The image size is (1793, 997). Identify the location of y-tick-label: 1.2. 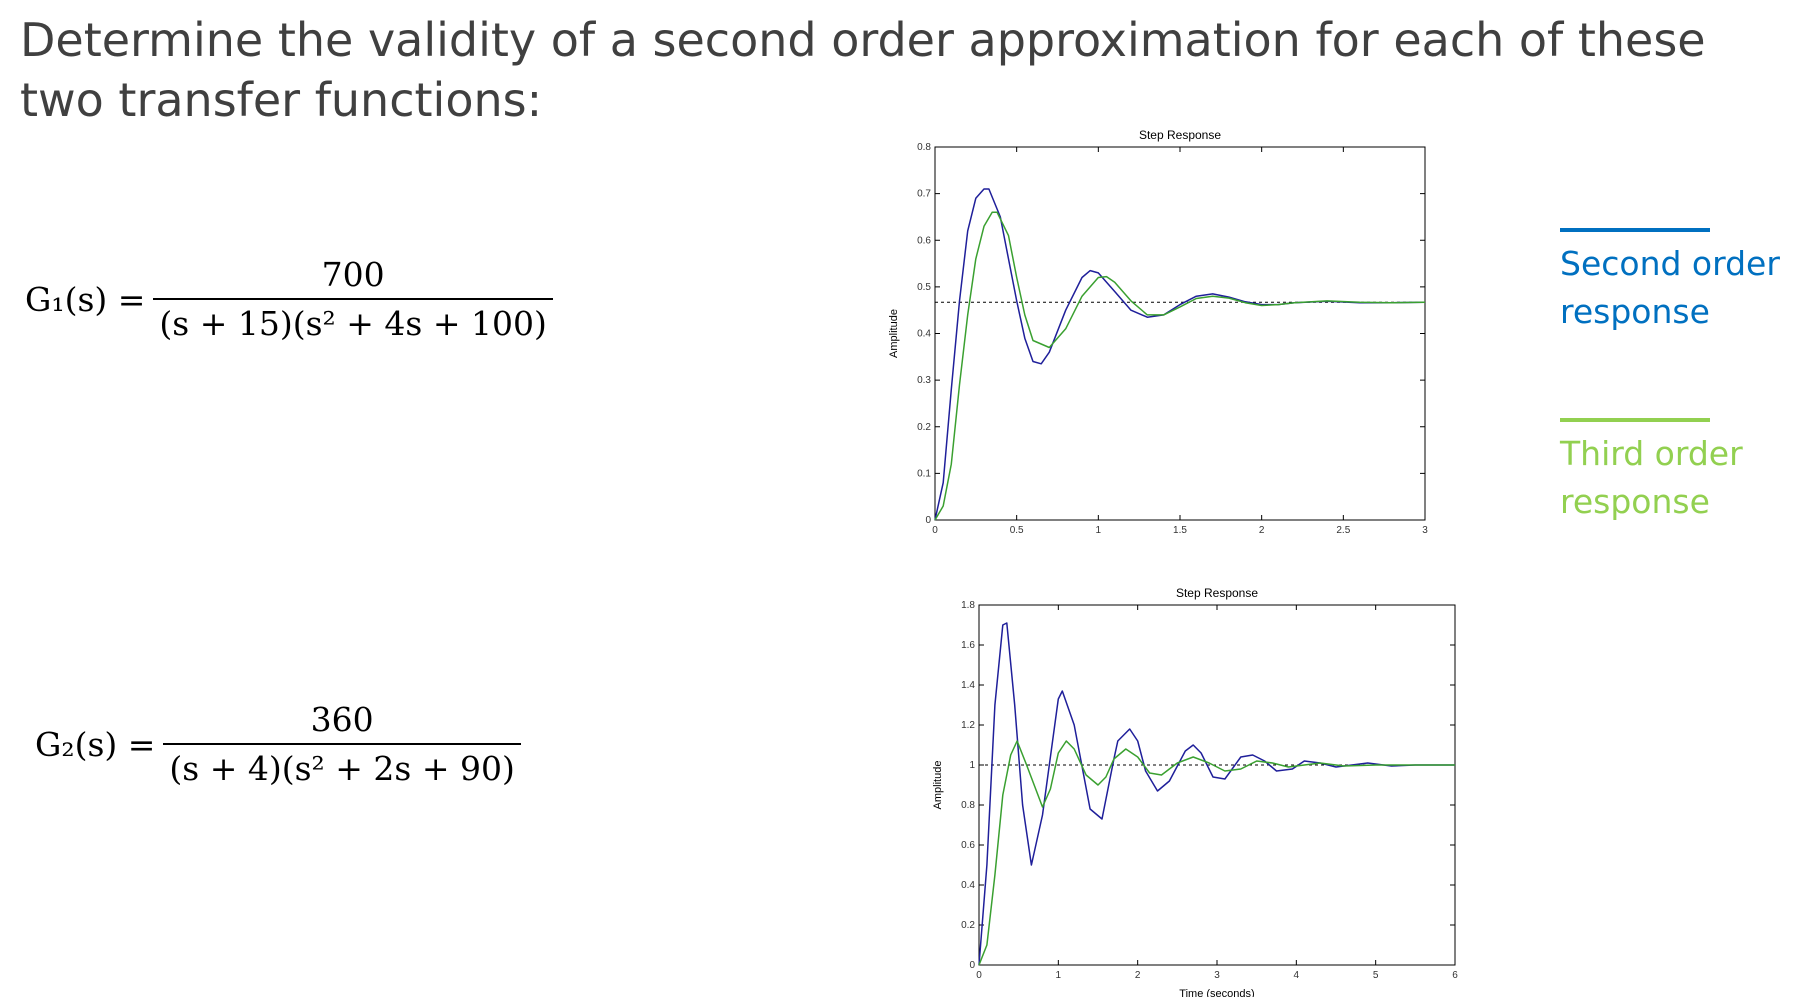
(968, 725).